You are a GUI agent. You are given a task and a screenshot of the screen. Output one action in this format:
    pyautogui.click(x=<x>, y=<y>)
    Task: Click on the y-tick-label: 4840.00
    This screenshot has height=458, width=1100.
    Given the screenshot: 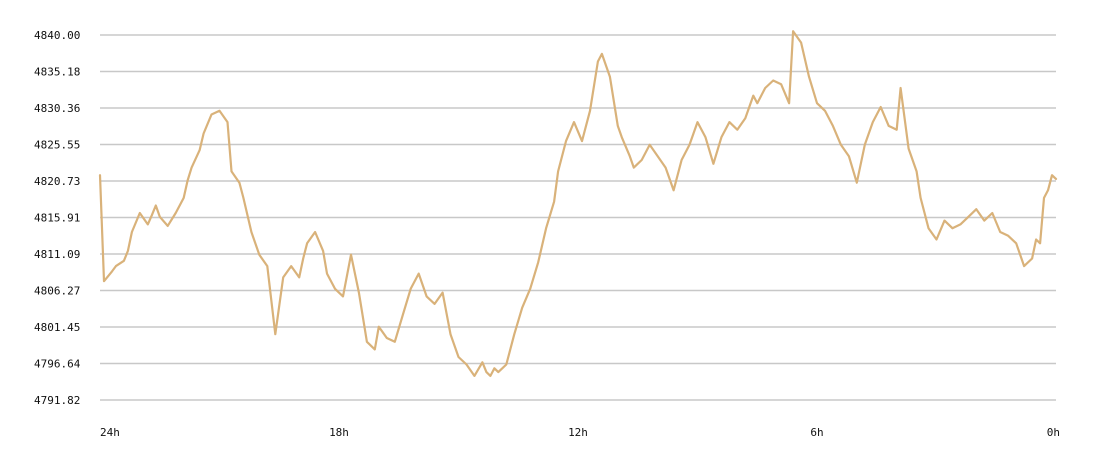 What is the action you would take?
    pyautogui.click(x=57, y=35)
    